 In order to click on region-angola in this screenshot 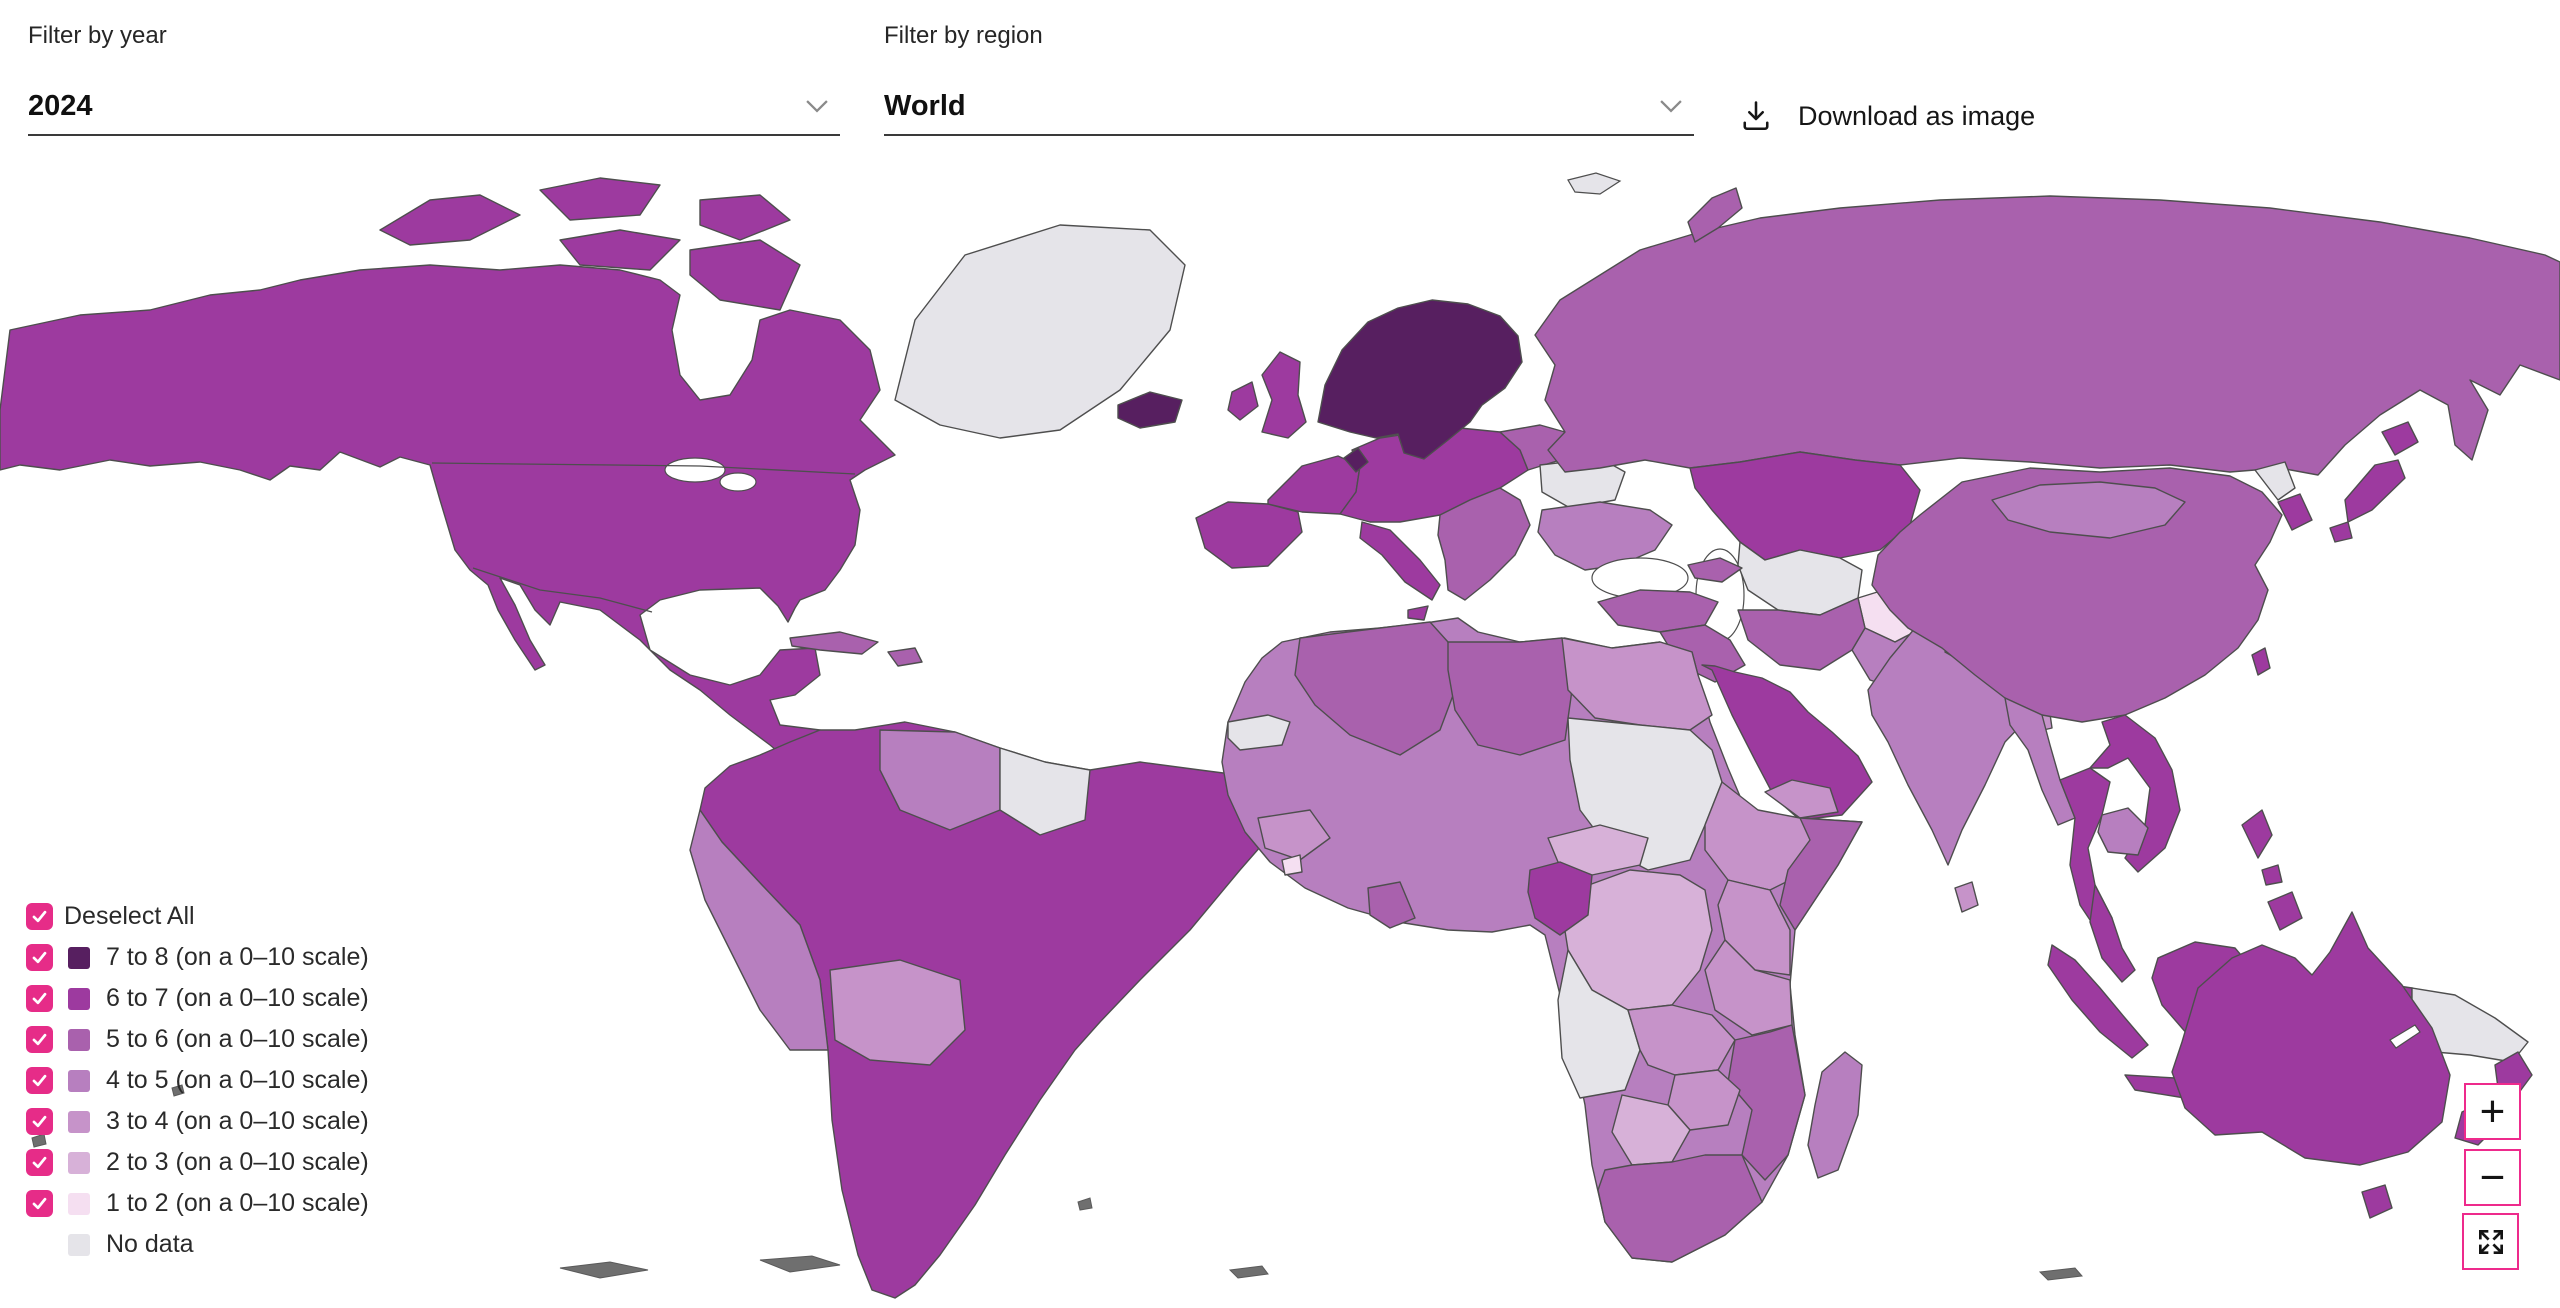, I will do `click(1599, 1024)`.